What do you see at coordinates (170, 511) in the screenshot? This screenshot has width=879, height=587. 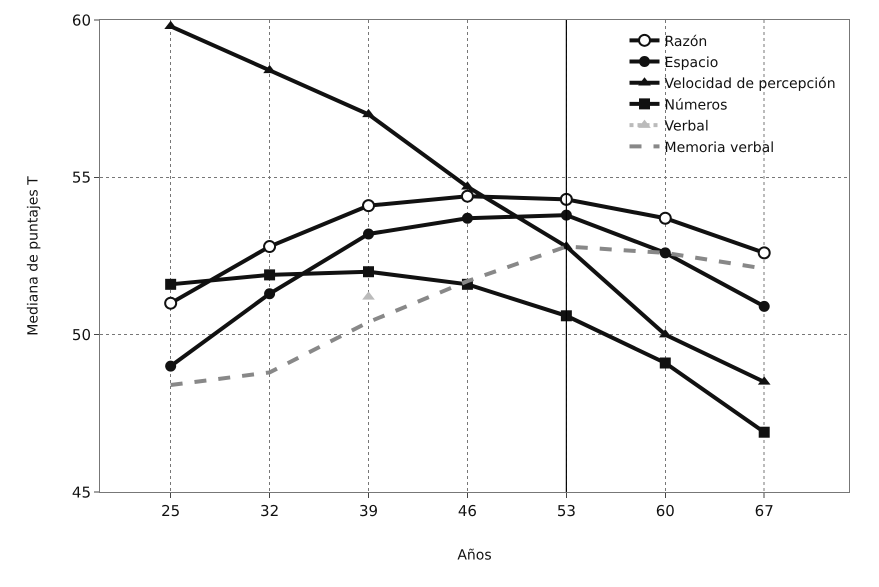 I see `x-tick-label: 25` at bounding box center [170, 511].